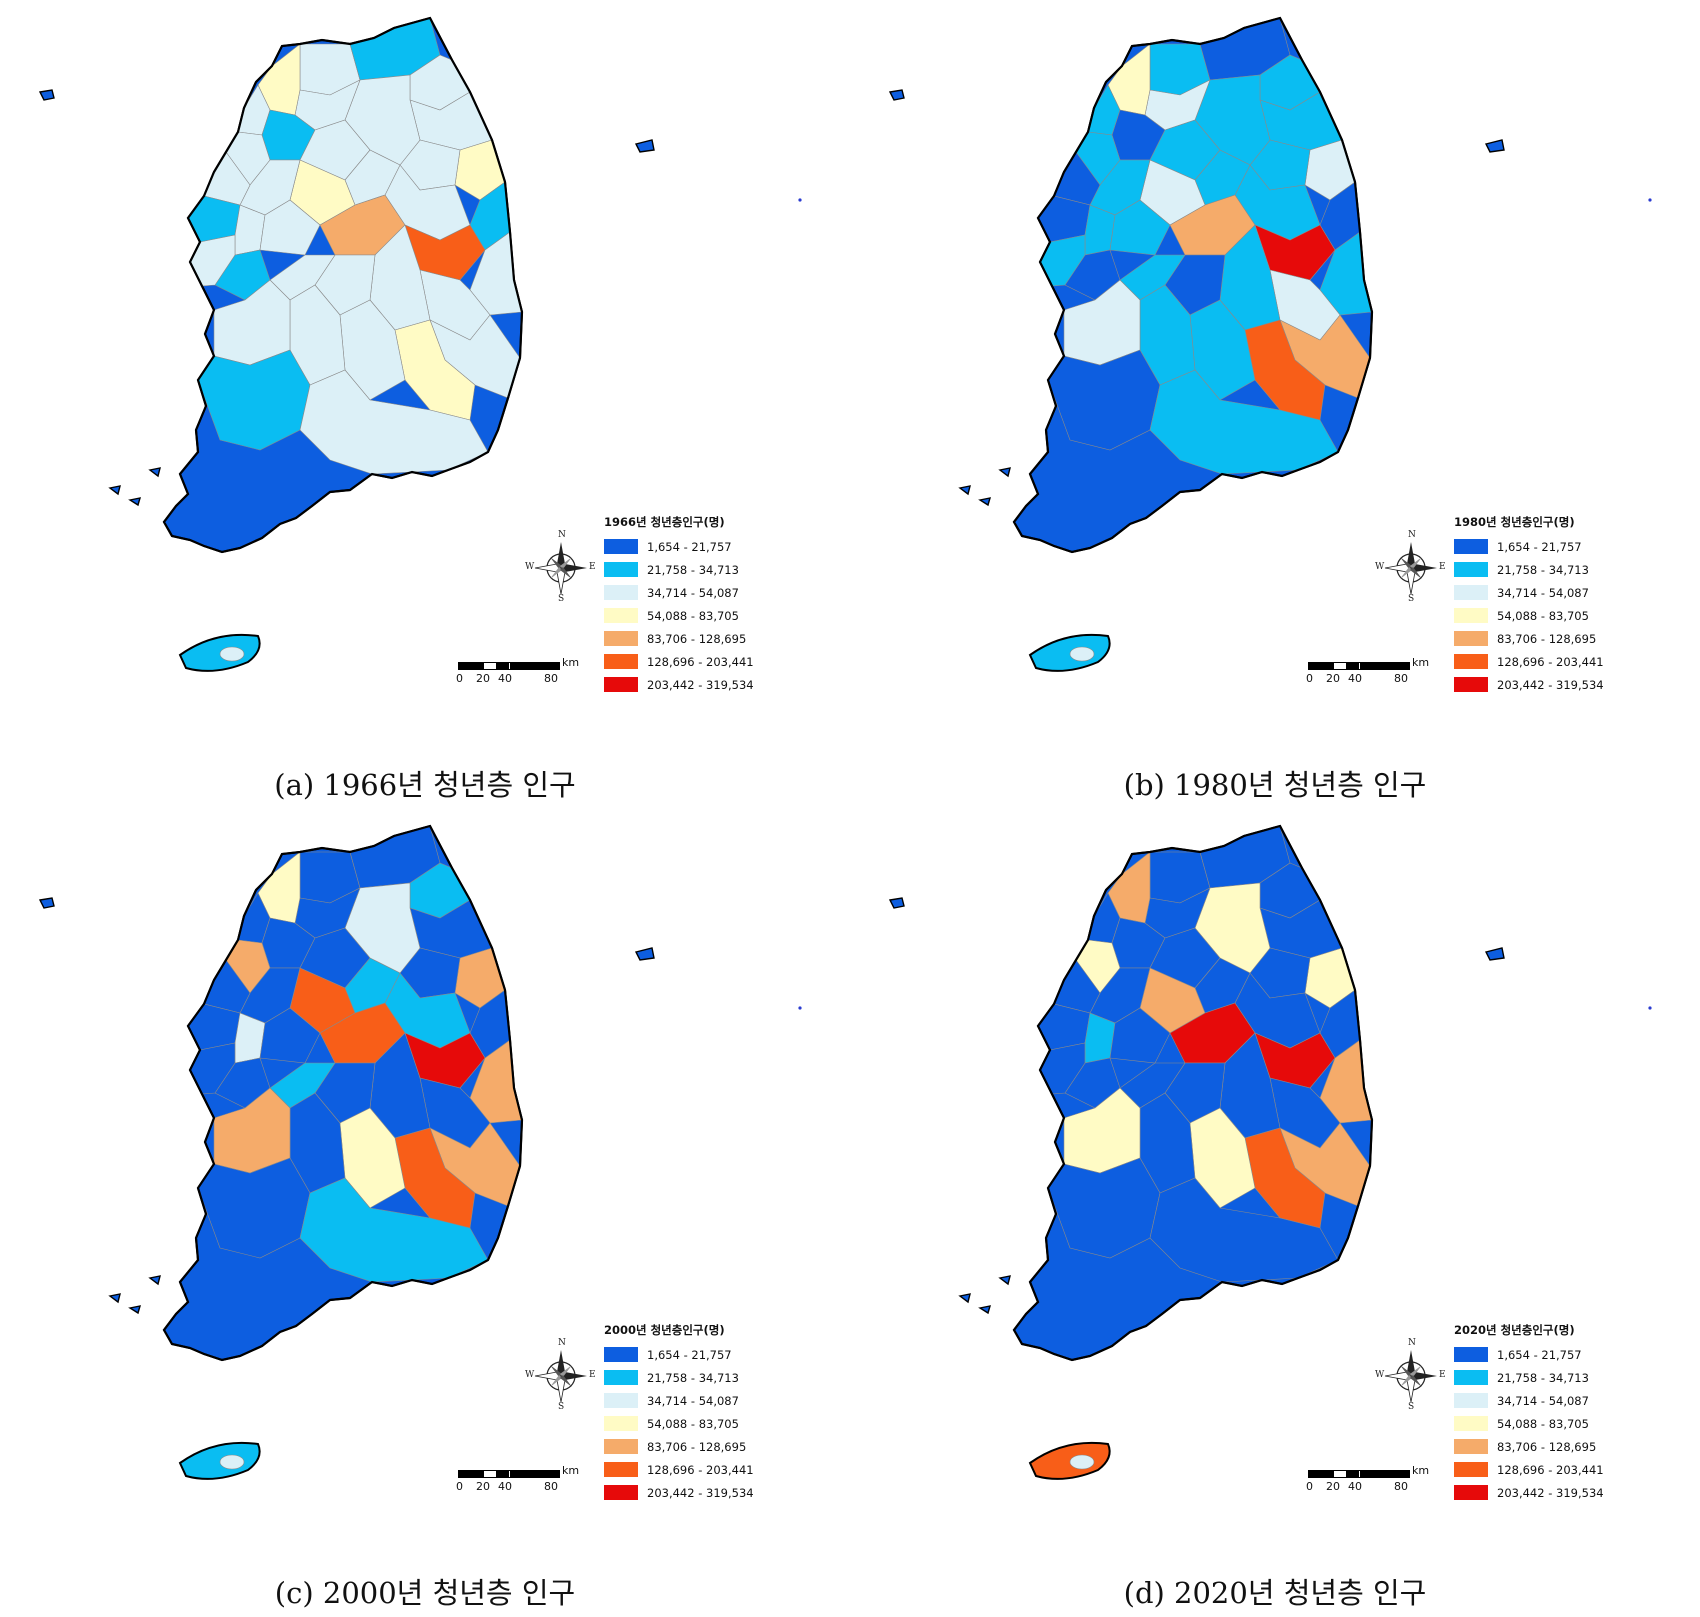 The image size is (1700, 1617). What do you see at coordinates (1082, 1462) in the screenshot?
I see `jeju-inner-region` at bounding box center [1082, 1462].